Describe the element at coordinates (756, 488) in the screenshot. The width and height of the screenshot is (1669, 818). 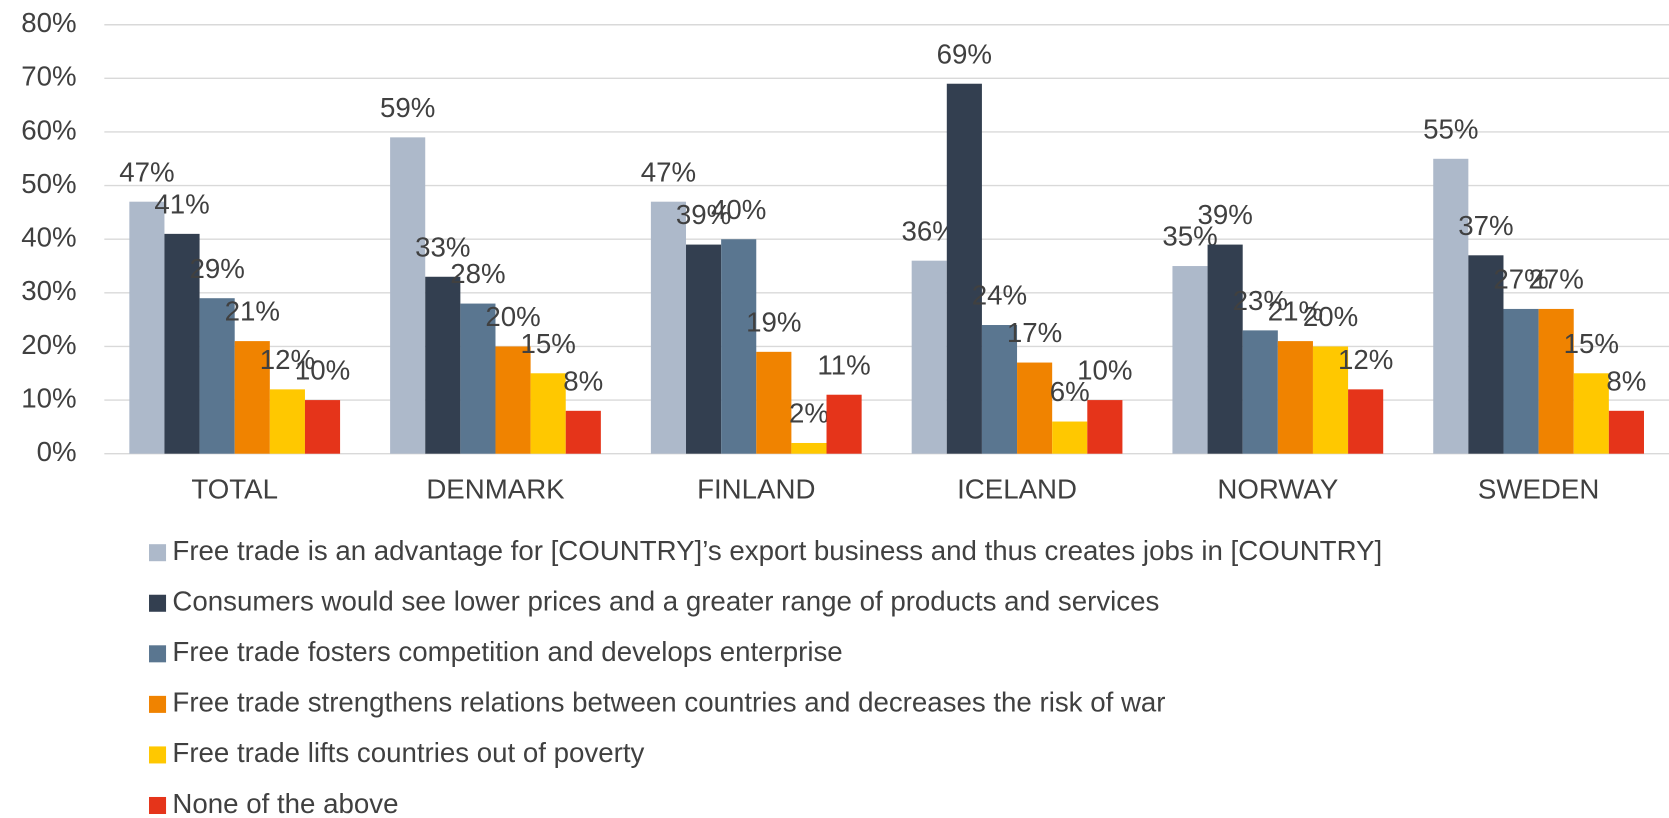
I see `x-tick-label: FINLAND` at that location.